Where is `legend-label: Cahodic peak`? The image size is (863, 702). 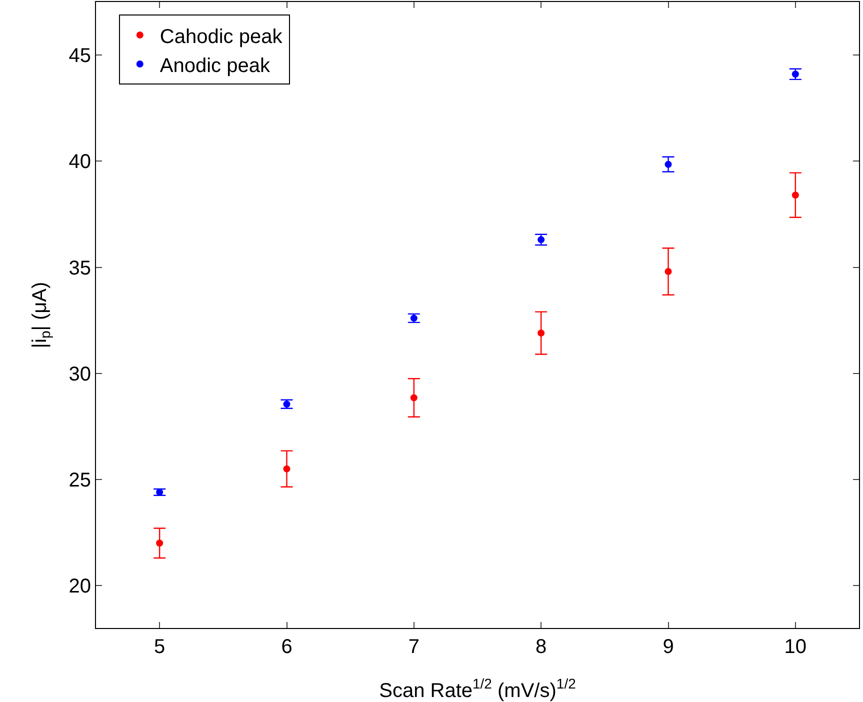 legend-label: Cahodic peak is located at coordinates (222, 37).